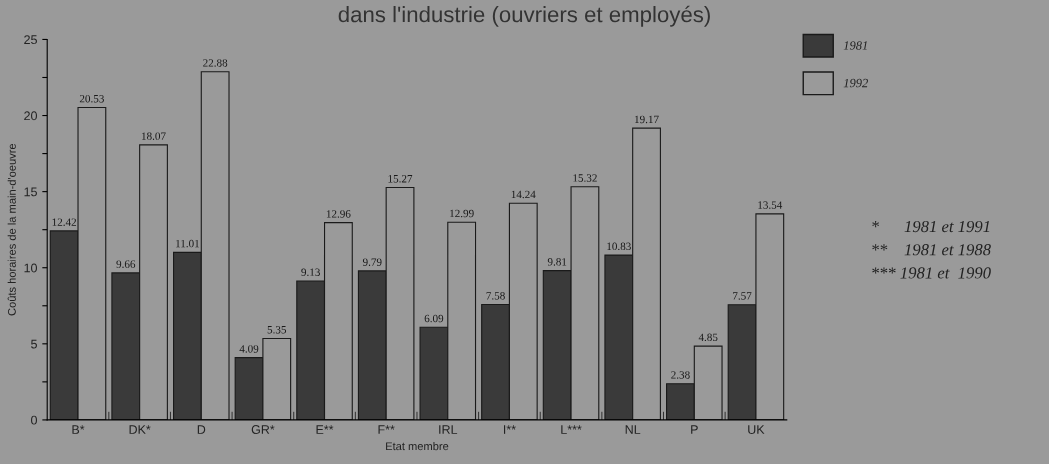  I want to click on x-tick-label: GR*, so click(263, 429).